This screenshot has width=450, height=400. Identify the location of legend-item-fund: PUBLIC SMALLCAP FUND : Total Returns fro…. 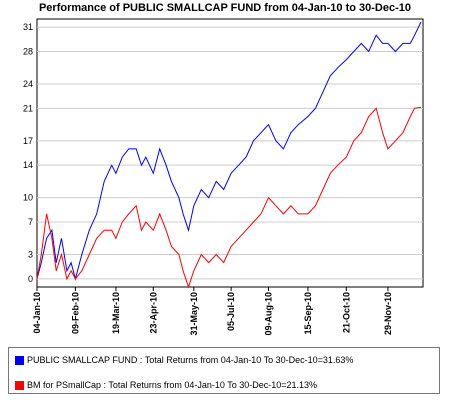
(184, 360).